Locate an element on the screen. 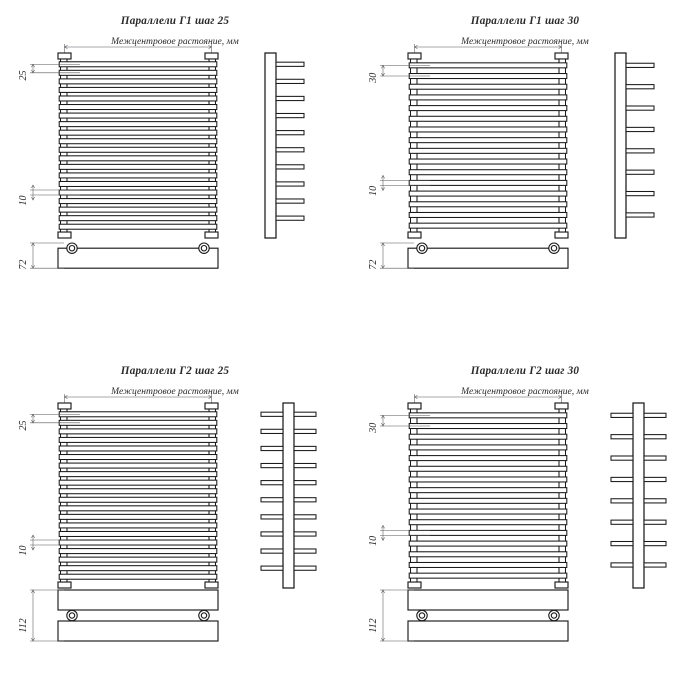 The height and width of the screenshot is (700, 700). svg-text: Параллели Г1 шаг 30 is located at coordinates (525, 21).